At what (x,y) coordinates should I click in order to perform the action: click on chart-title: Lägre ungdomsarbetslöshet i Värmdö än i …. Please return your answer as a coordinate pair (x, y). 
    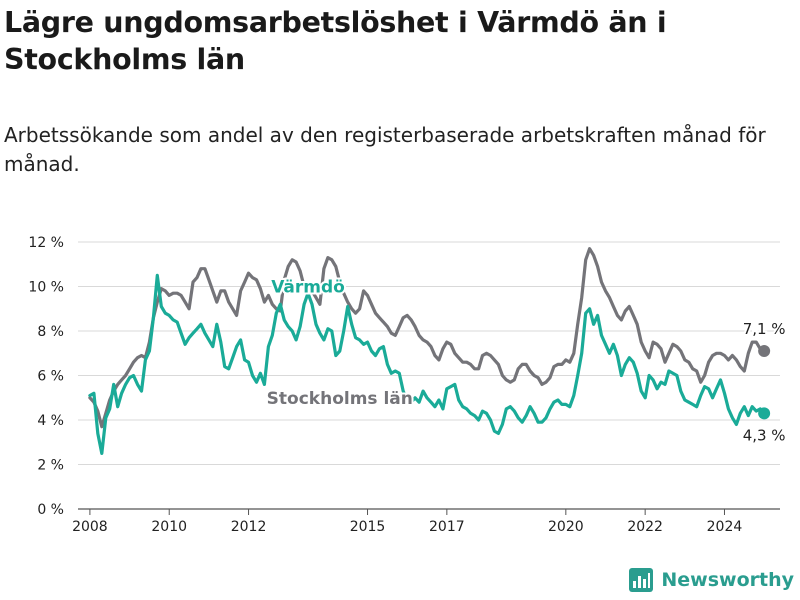
    Looking at the image, I should click on (335, 41).